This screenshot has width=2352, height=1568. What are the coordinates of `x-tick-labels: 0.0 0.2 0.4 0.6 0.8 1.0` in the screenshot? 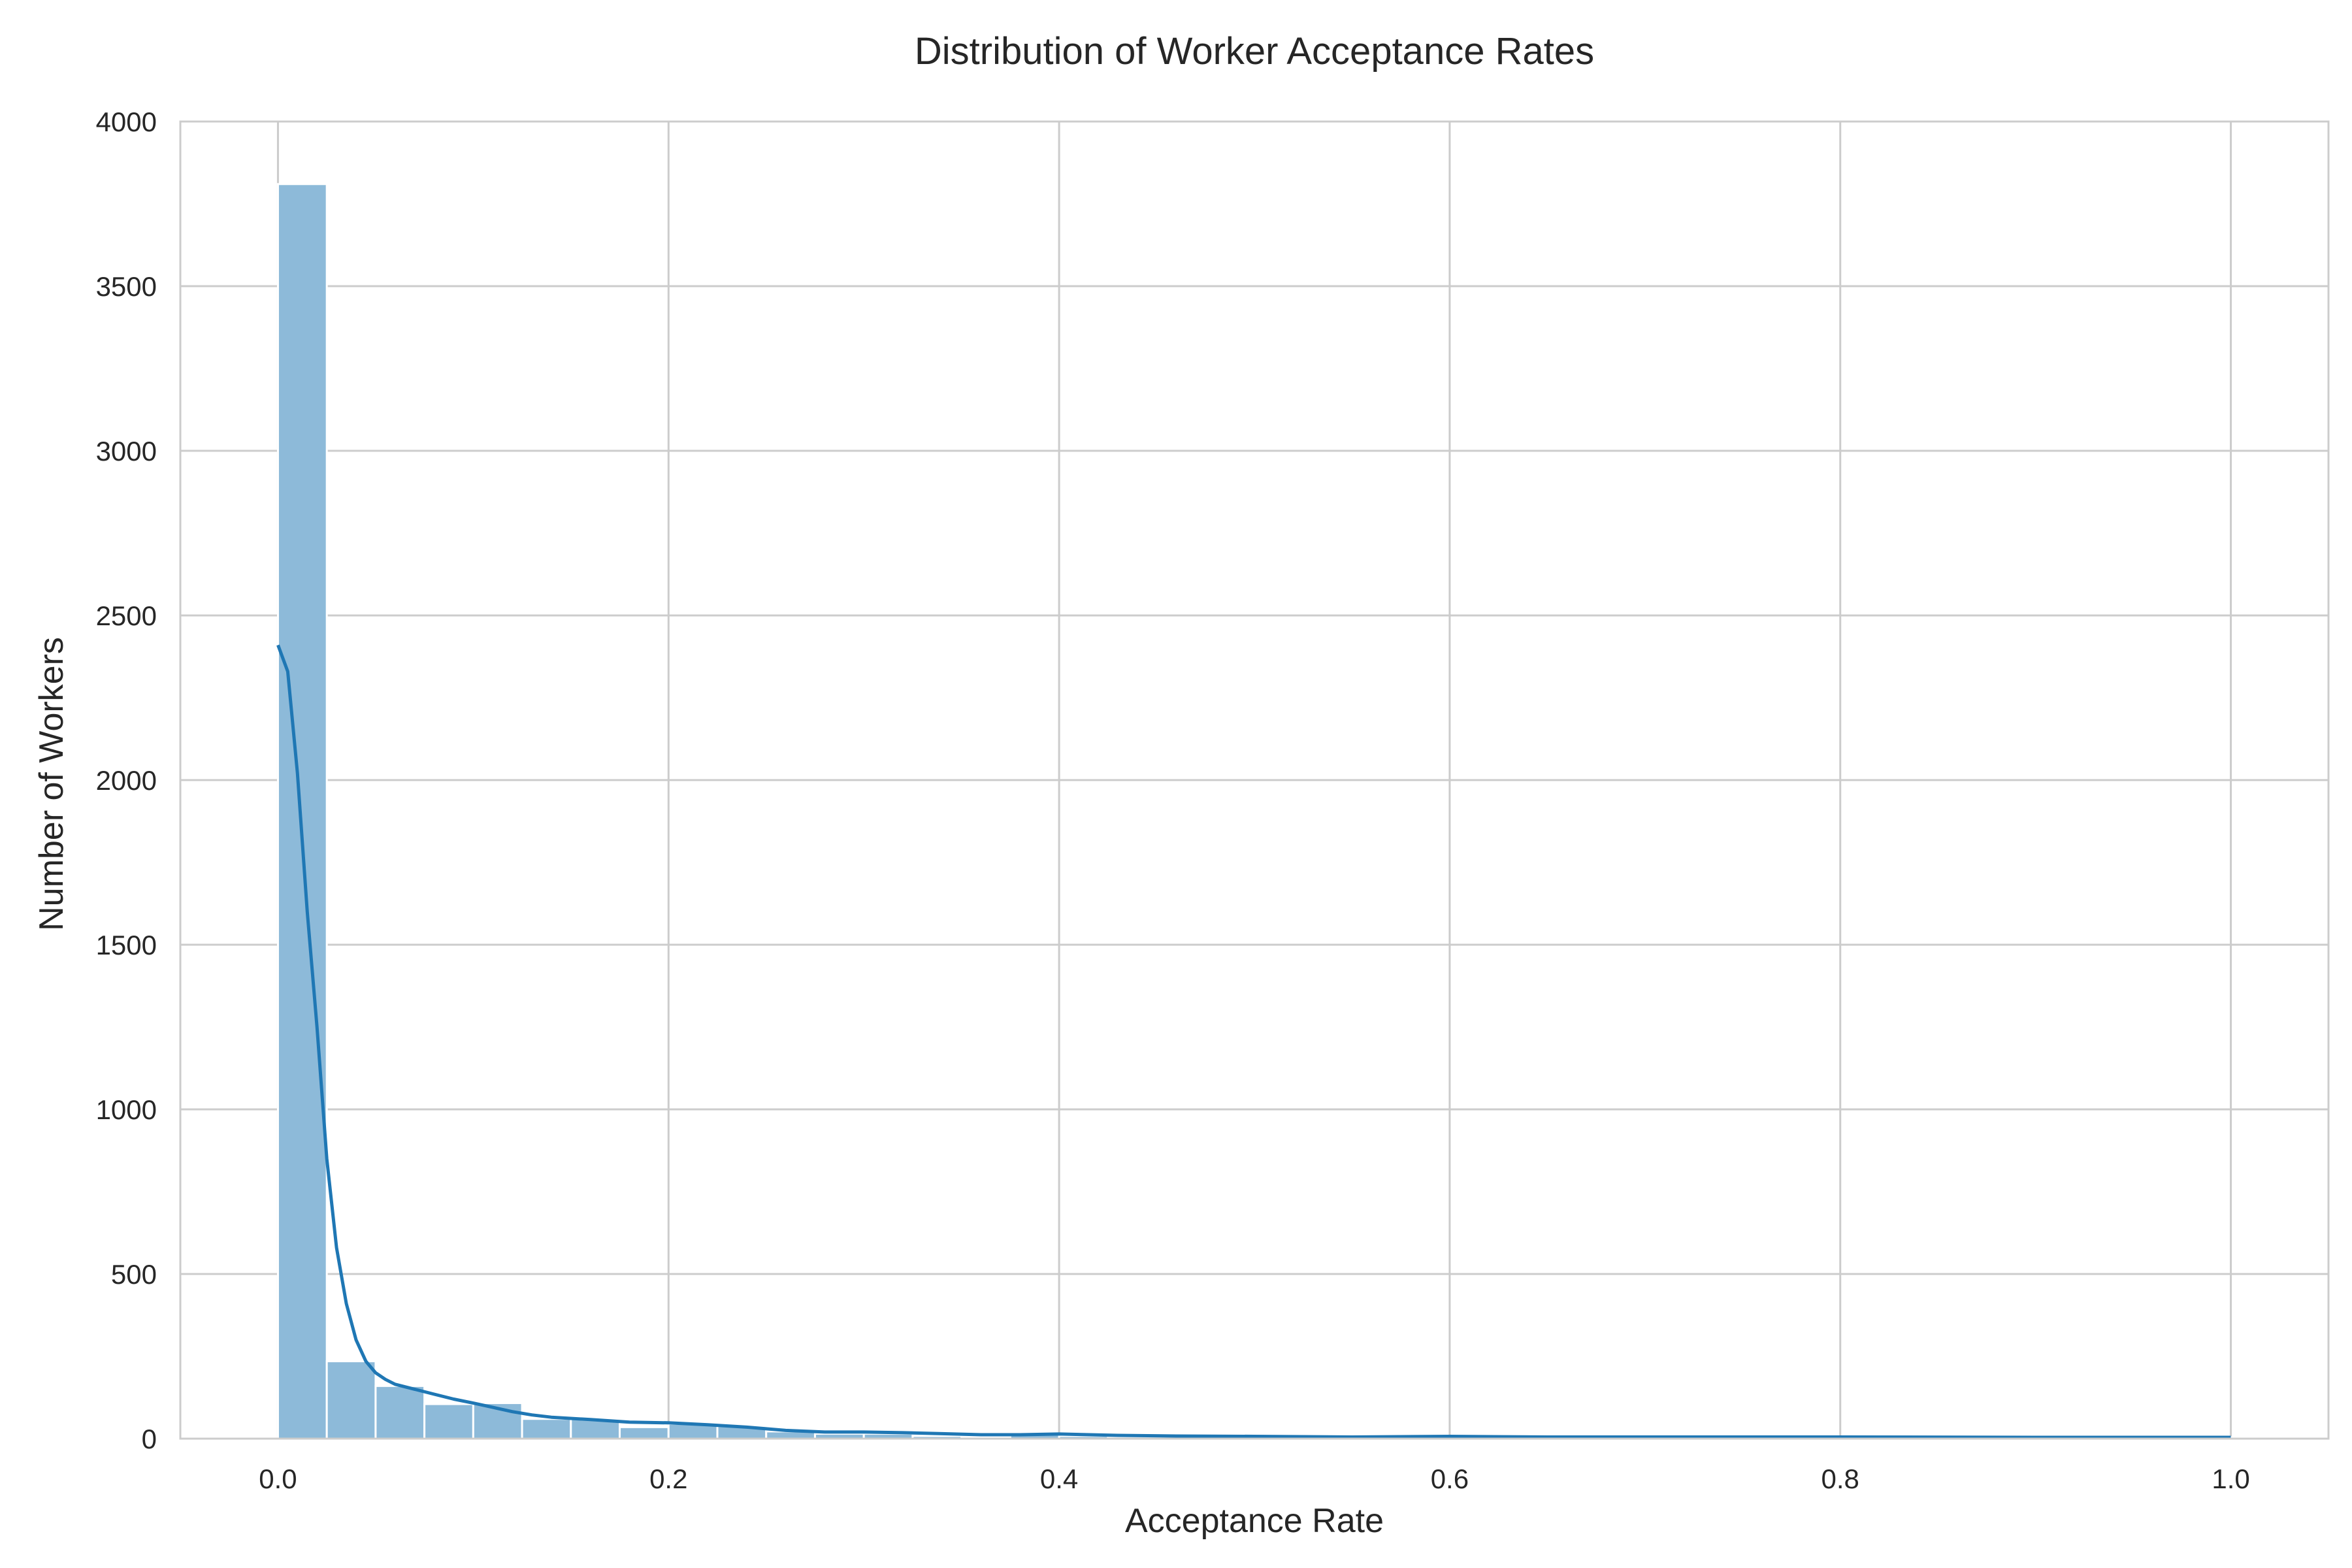 It's located at (1254, 1478).